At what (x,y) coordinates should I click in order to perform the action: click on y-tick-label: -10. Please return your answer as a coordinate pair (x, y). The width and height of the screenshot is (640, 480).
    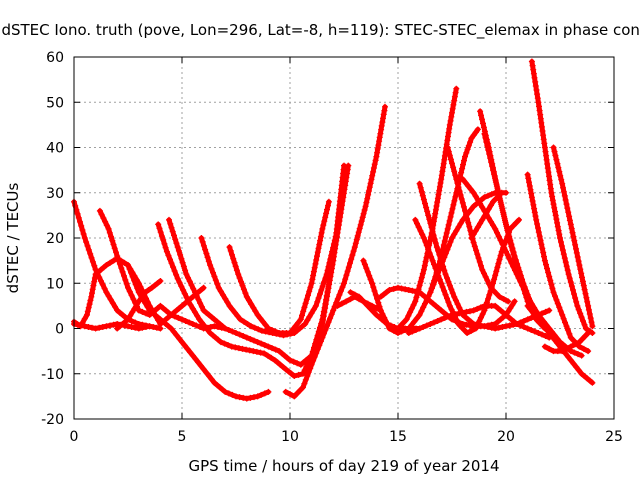
    Looking at the image, I should click on (52, 375).